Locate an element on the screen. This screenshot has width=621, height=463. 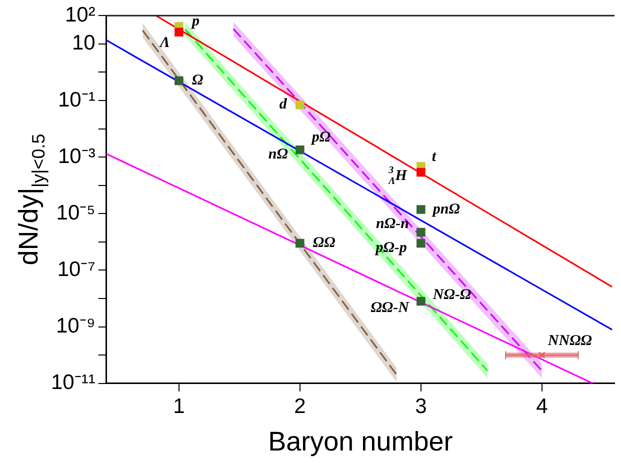
annotation: pnΩ is located at coordinates (445, 209).